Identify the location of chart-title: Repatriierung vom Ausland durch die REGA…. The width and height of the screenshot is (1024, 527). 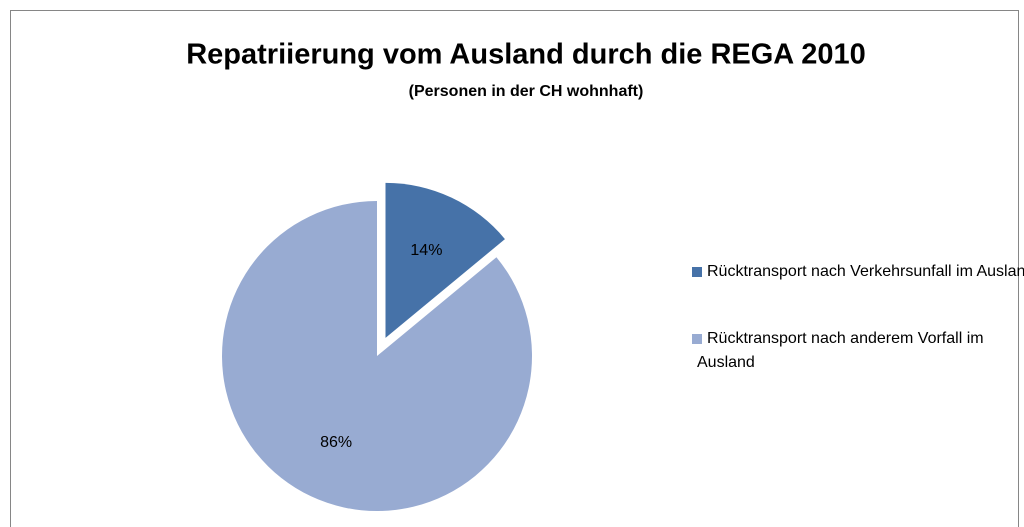
(526, 55).